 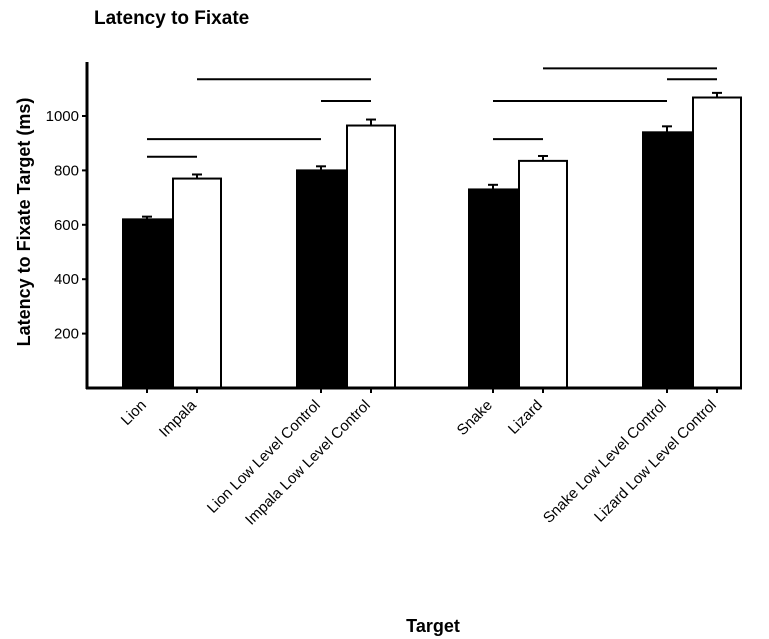 What do you see at coordinates (433, 626) in the screenshot?
I see `x-axis-title: Target` at bounding box center [433, 626].